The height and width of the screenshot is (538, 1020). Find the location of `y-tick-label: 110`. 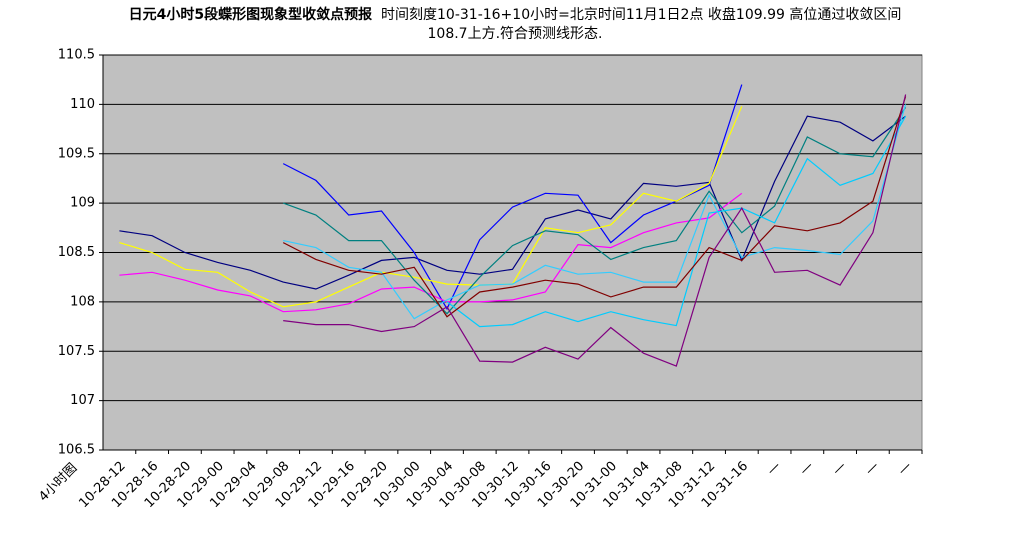

y-tick-label: 110 is located at coordinates (82, 104).